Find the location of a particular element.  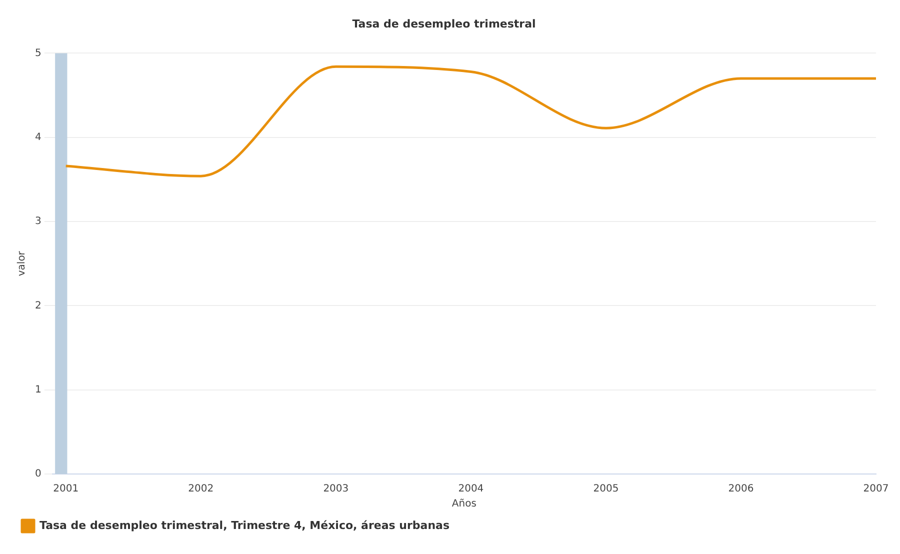

x-axis-title: Años is located at coordinates (464, 504).